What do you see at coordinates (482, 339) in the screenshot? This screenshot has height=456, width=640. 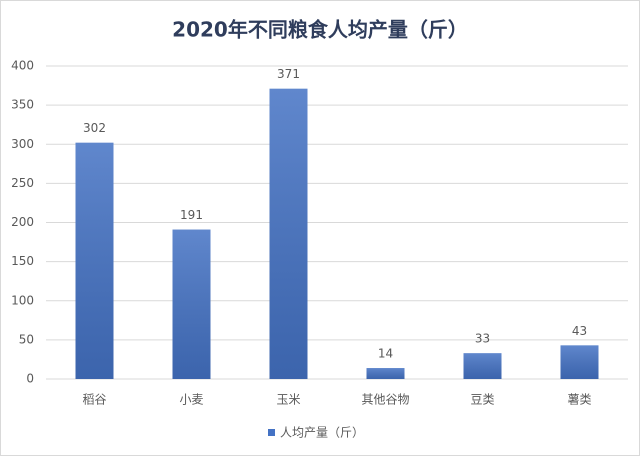 I see `data-label: 33` at bounding box center [482, 339].